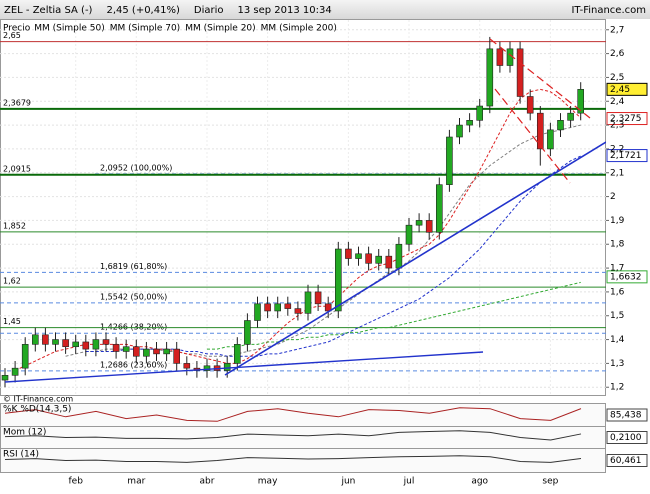 The height and width of the screenshot is (494, 650). What do you see at coordinates (550, 482) in the screenshot?
I see `x-tick-label: sep` at bounding box center [550, 482].